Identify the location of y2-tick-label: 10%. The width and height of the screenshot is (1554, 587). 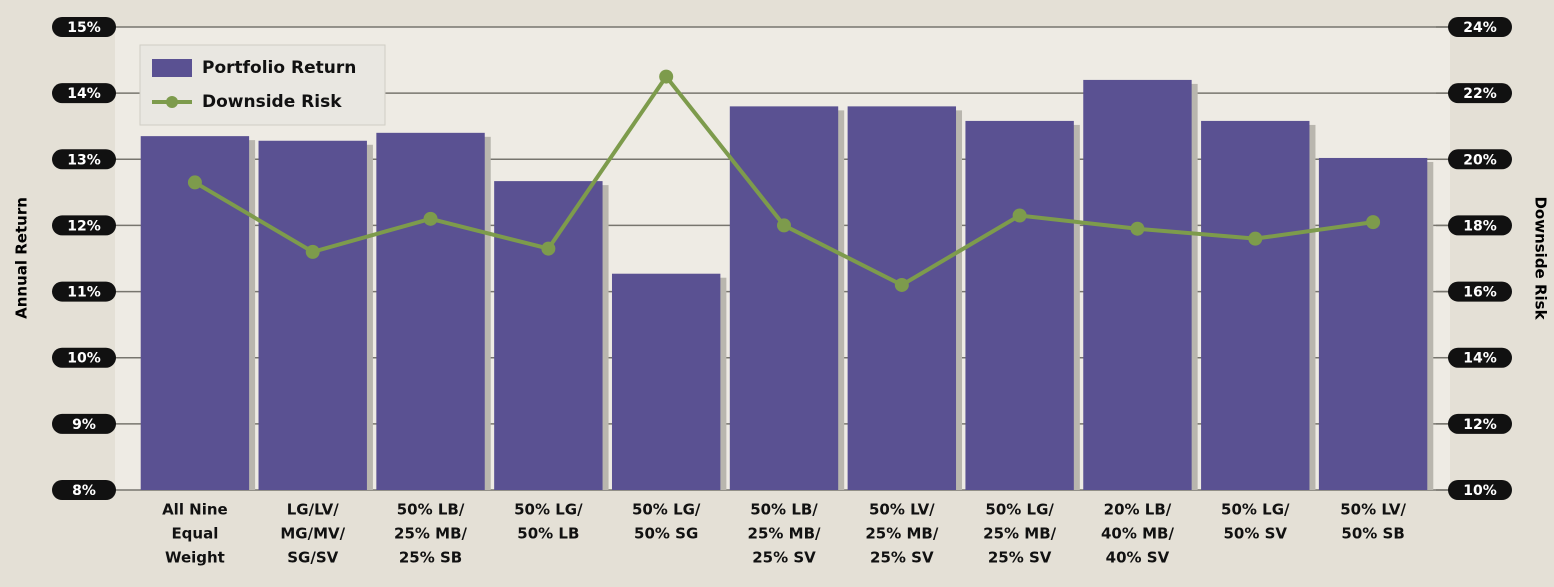
(1480, 491).